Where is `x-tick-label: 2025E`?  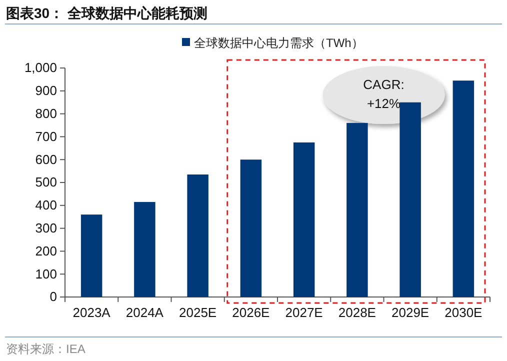 x-tick-label: 2025E is located at coordinates (198, 312).